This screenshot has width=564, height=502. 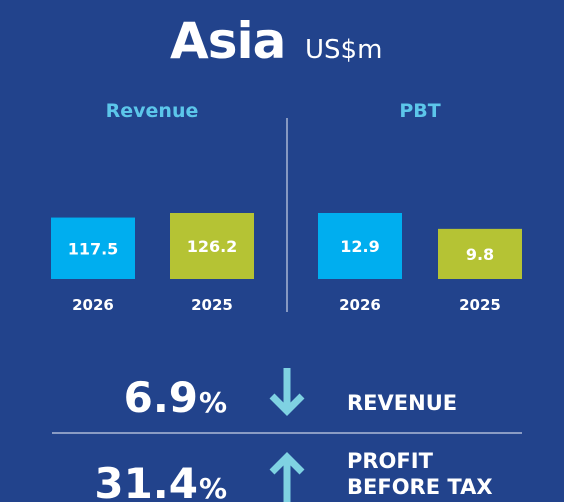 What do you see at coordinates (402, 403) in the screenshot?
I see `summary-label: REVENUE` at bounding box center [402, 403].